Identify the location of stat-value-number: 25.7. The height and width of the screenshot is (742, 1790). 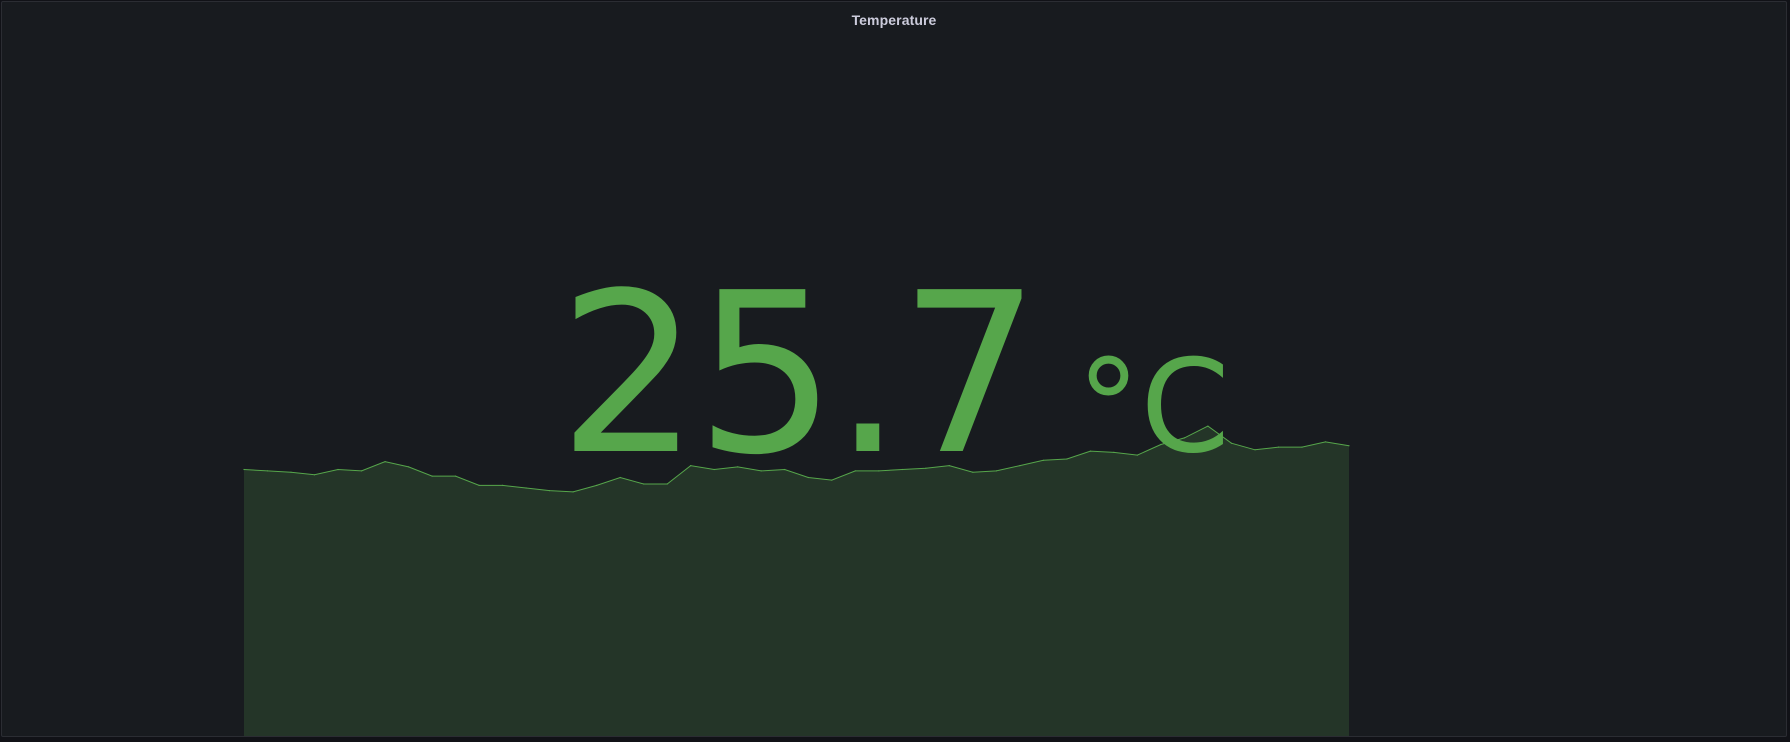
(799, 375).